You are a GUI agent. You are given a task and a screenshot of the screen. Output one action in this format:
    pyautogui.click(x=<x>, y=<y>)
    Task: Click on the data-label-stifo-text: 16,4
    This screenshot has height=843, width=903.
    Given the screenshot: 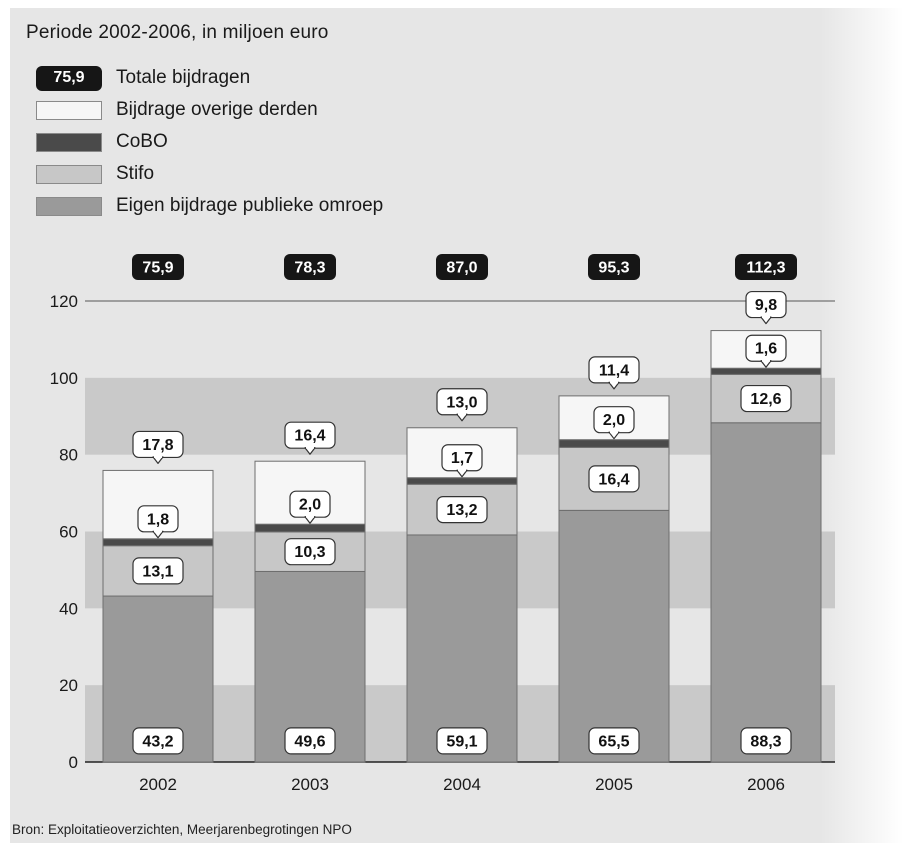 What is the action you would take?
    pyautogui.click(x=613, y=479)
    